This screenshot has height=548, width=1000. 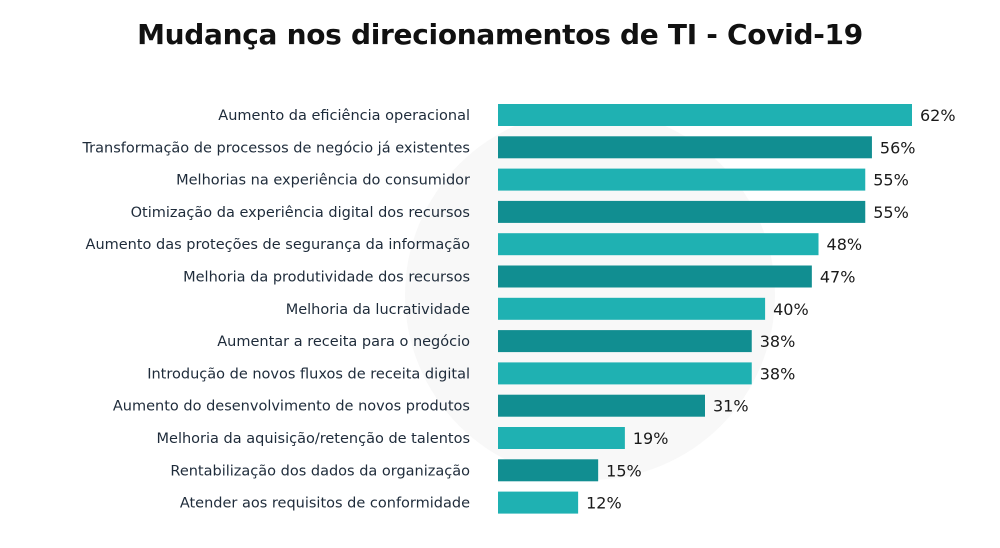 I want to click on category-label: Rentabilização dos dados da organização, so click(x=320, y=471).